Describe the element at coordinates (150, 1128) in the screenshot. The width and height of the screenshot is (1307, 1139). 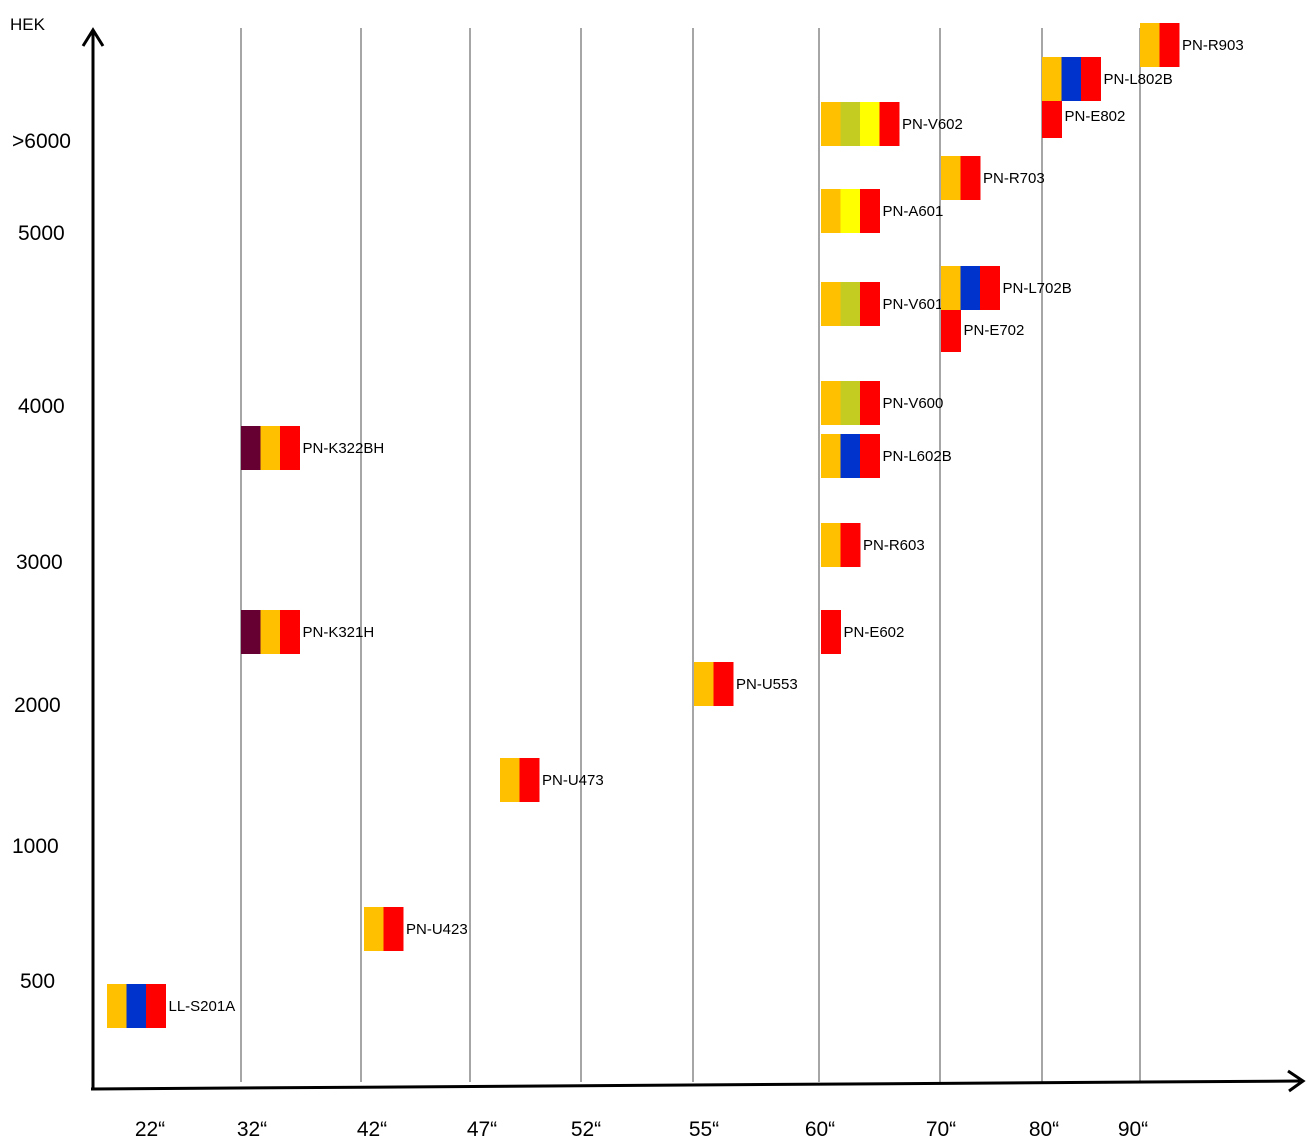
I see `x-tick-label: 22“` at that location.